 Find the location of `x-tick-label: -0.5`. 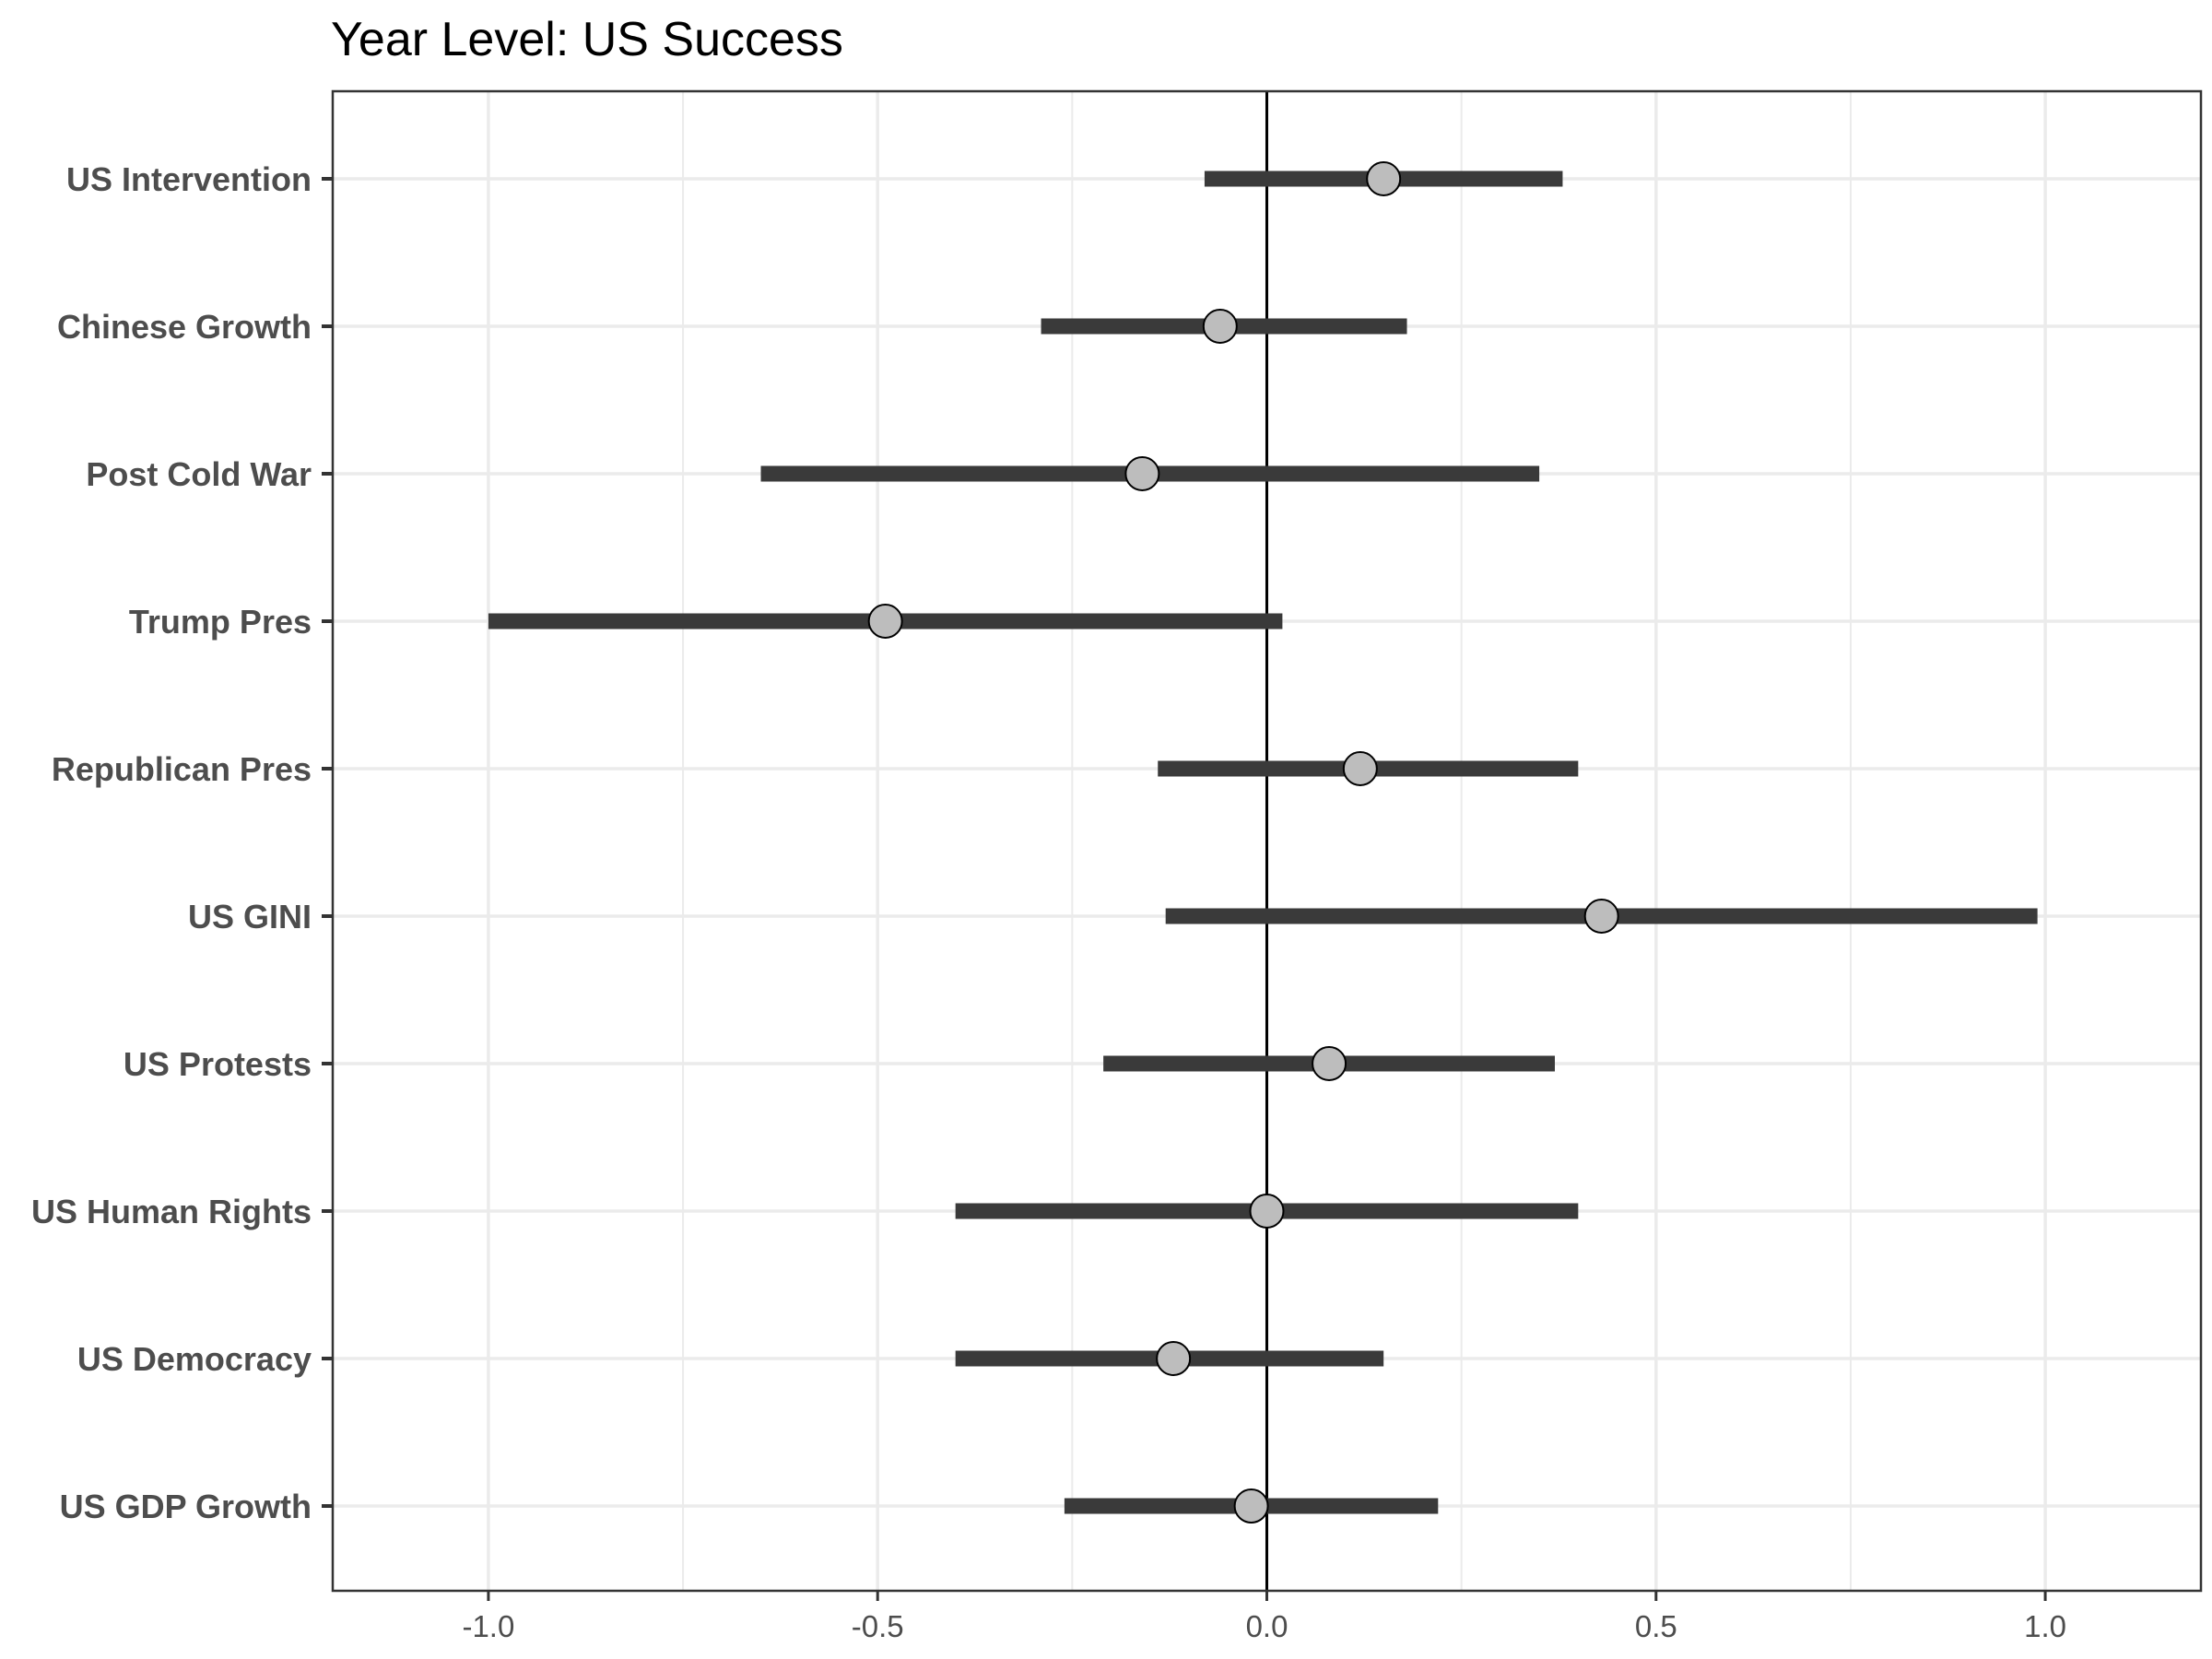

x-tick-label: -0.5 is located at coordinates (878, 1626).